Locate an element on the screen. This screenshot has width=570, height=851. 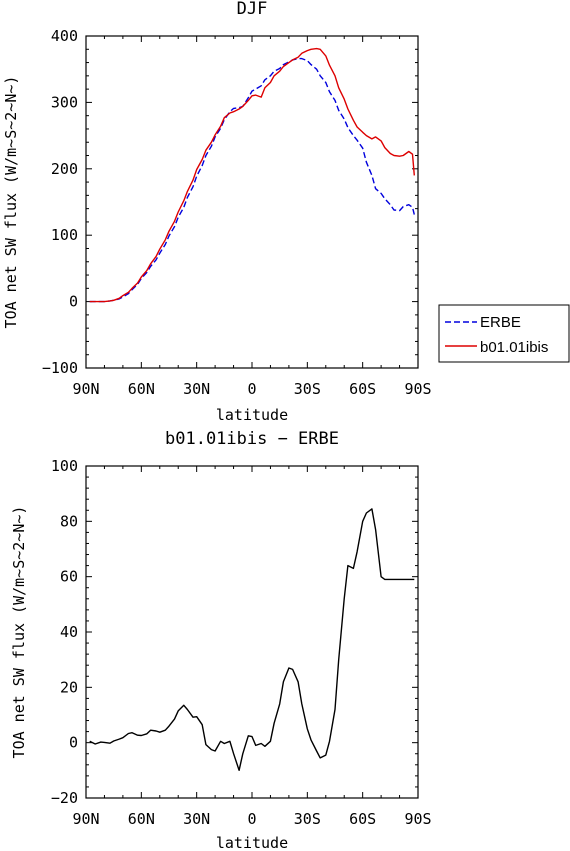
y-tick-label: 20 is located at coordinates (69, 687).